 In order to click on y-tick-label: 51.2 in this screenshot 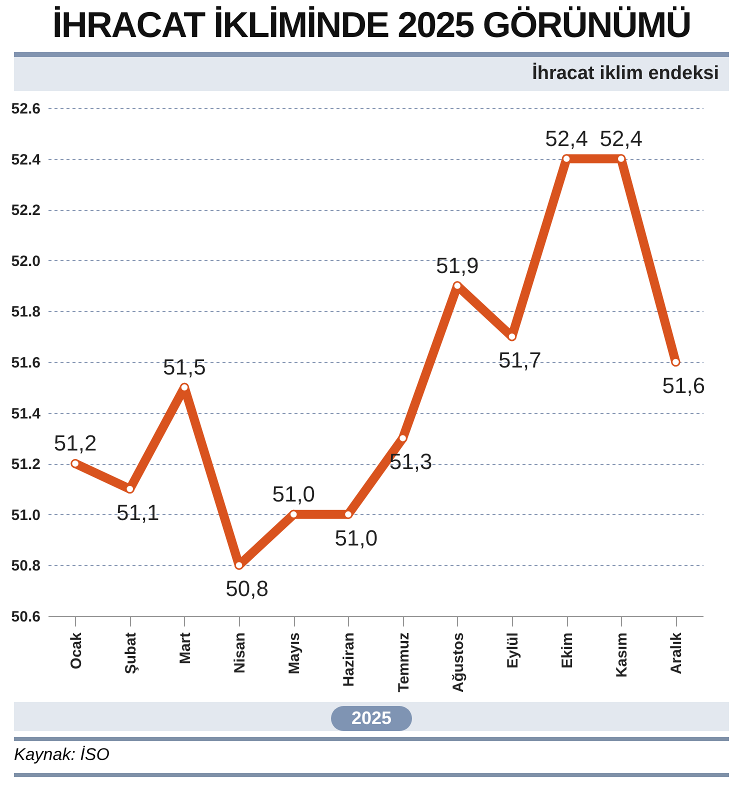, I will do `click(25, 465)`.